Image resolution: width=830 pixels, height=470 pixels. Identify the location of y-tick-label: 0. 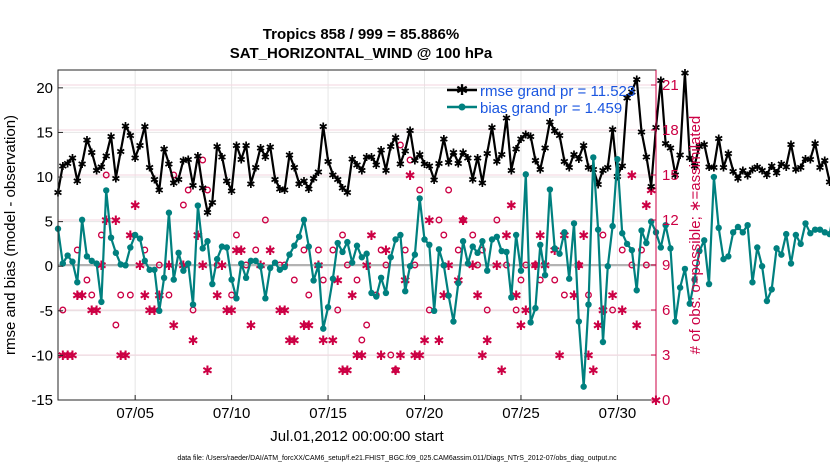
(49, 266).